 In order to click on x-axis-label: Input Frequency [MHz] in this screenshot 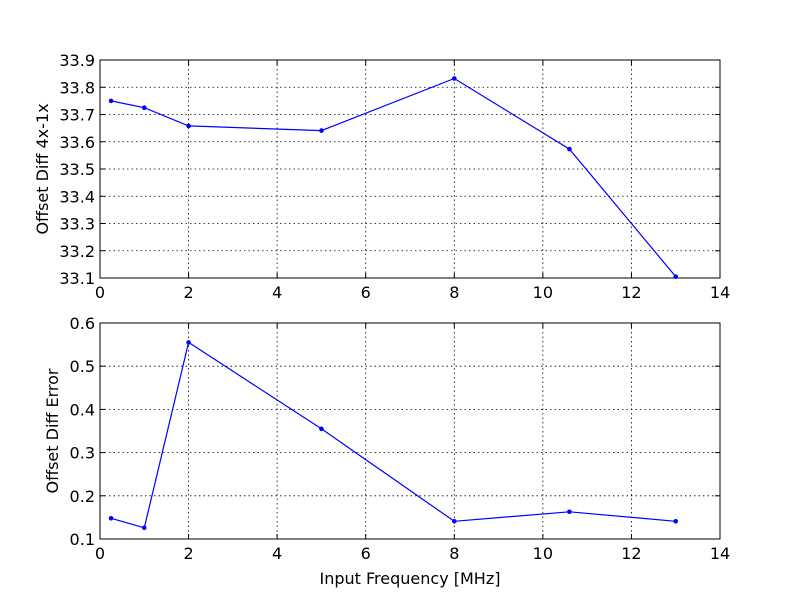, I will do `click(410, 578)`.